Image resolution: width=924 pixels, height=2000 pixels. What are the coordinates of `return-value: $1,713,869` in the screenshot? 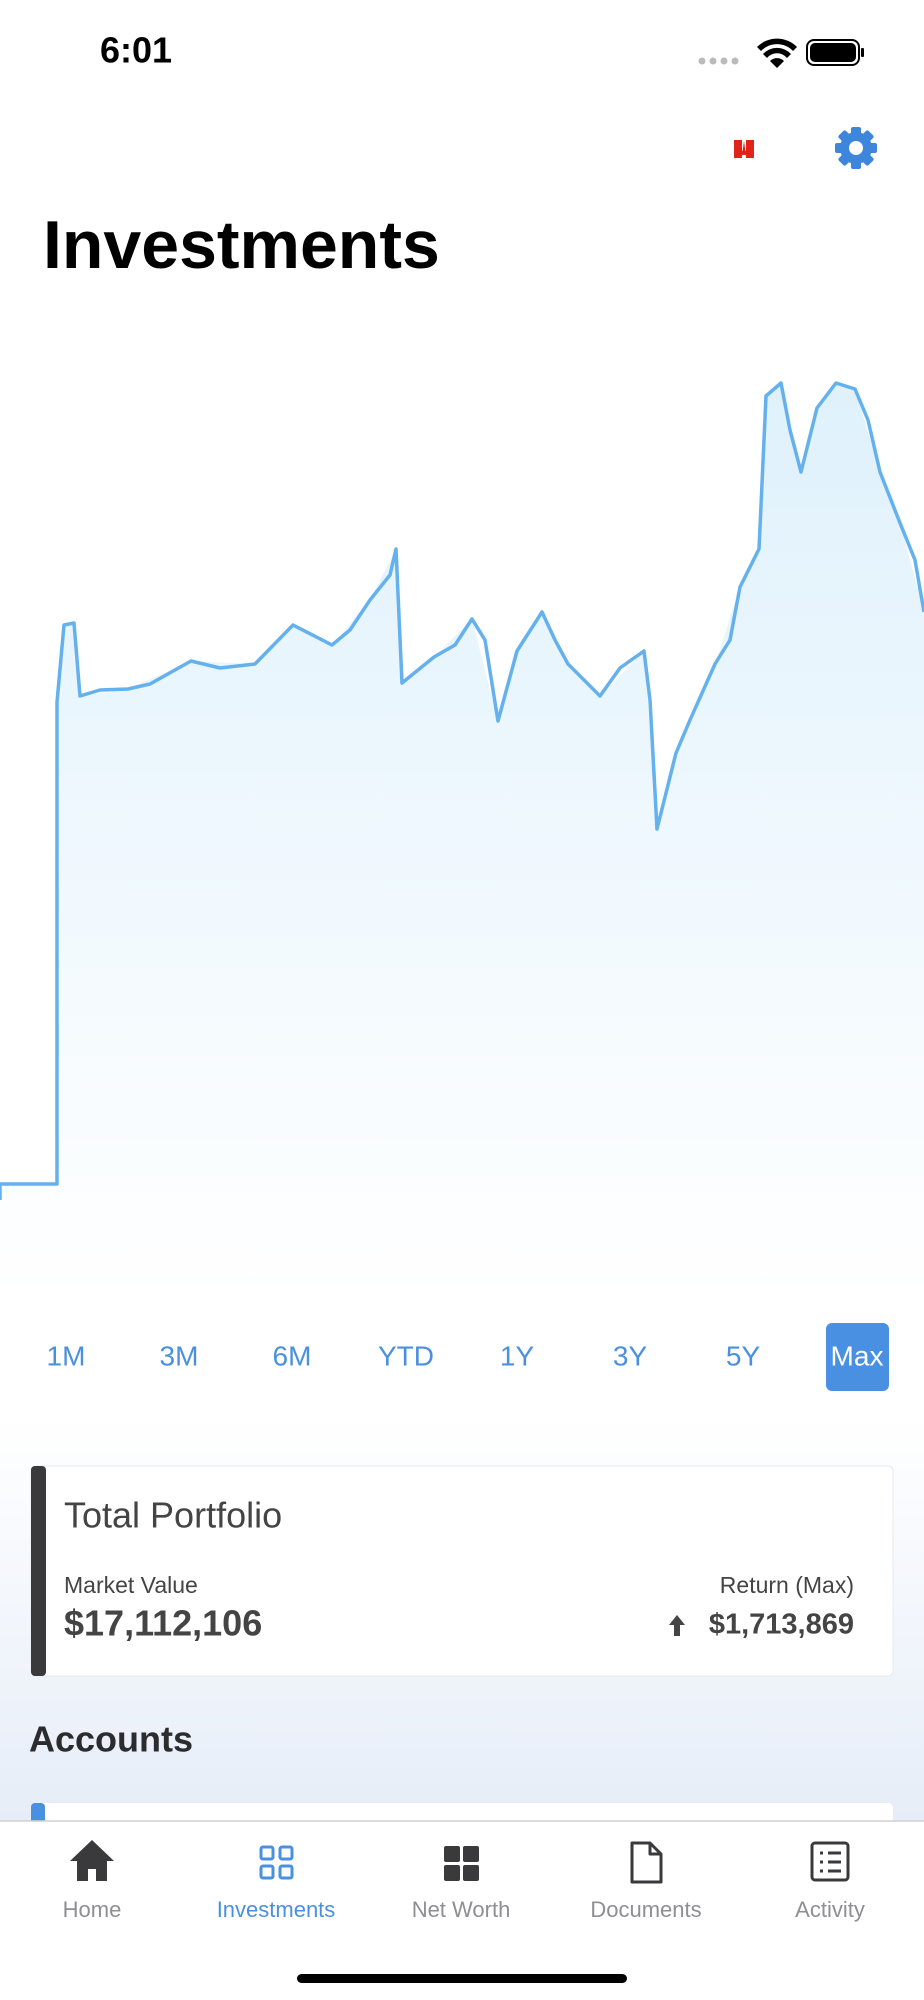 It's located at (781, 1625).